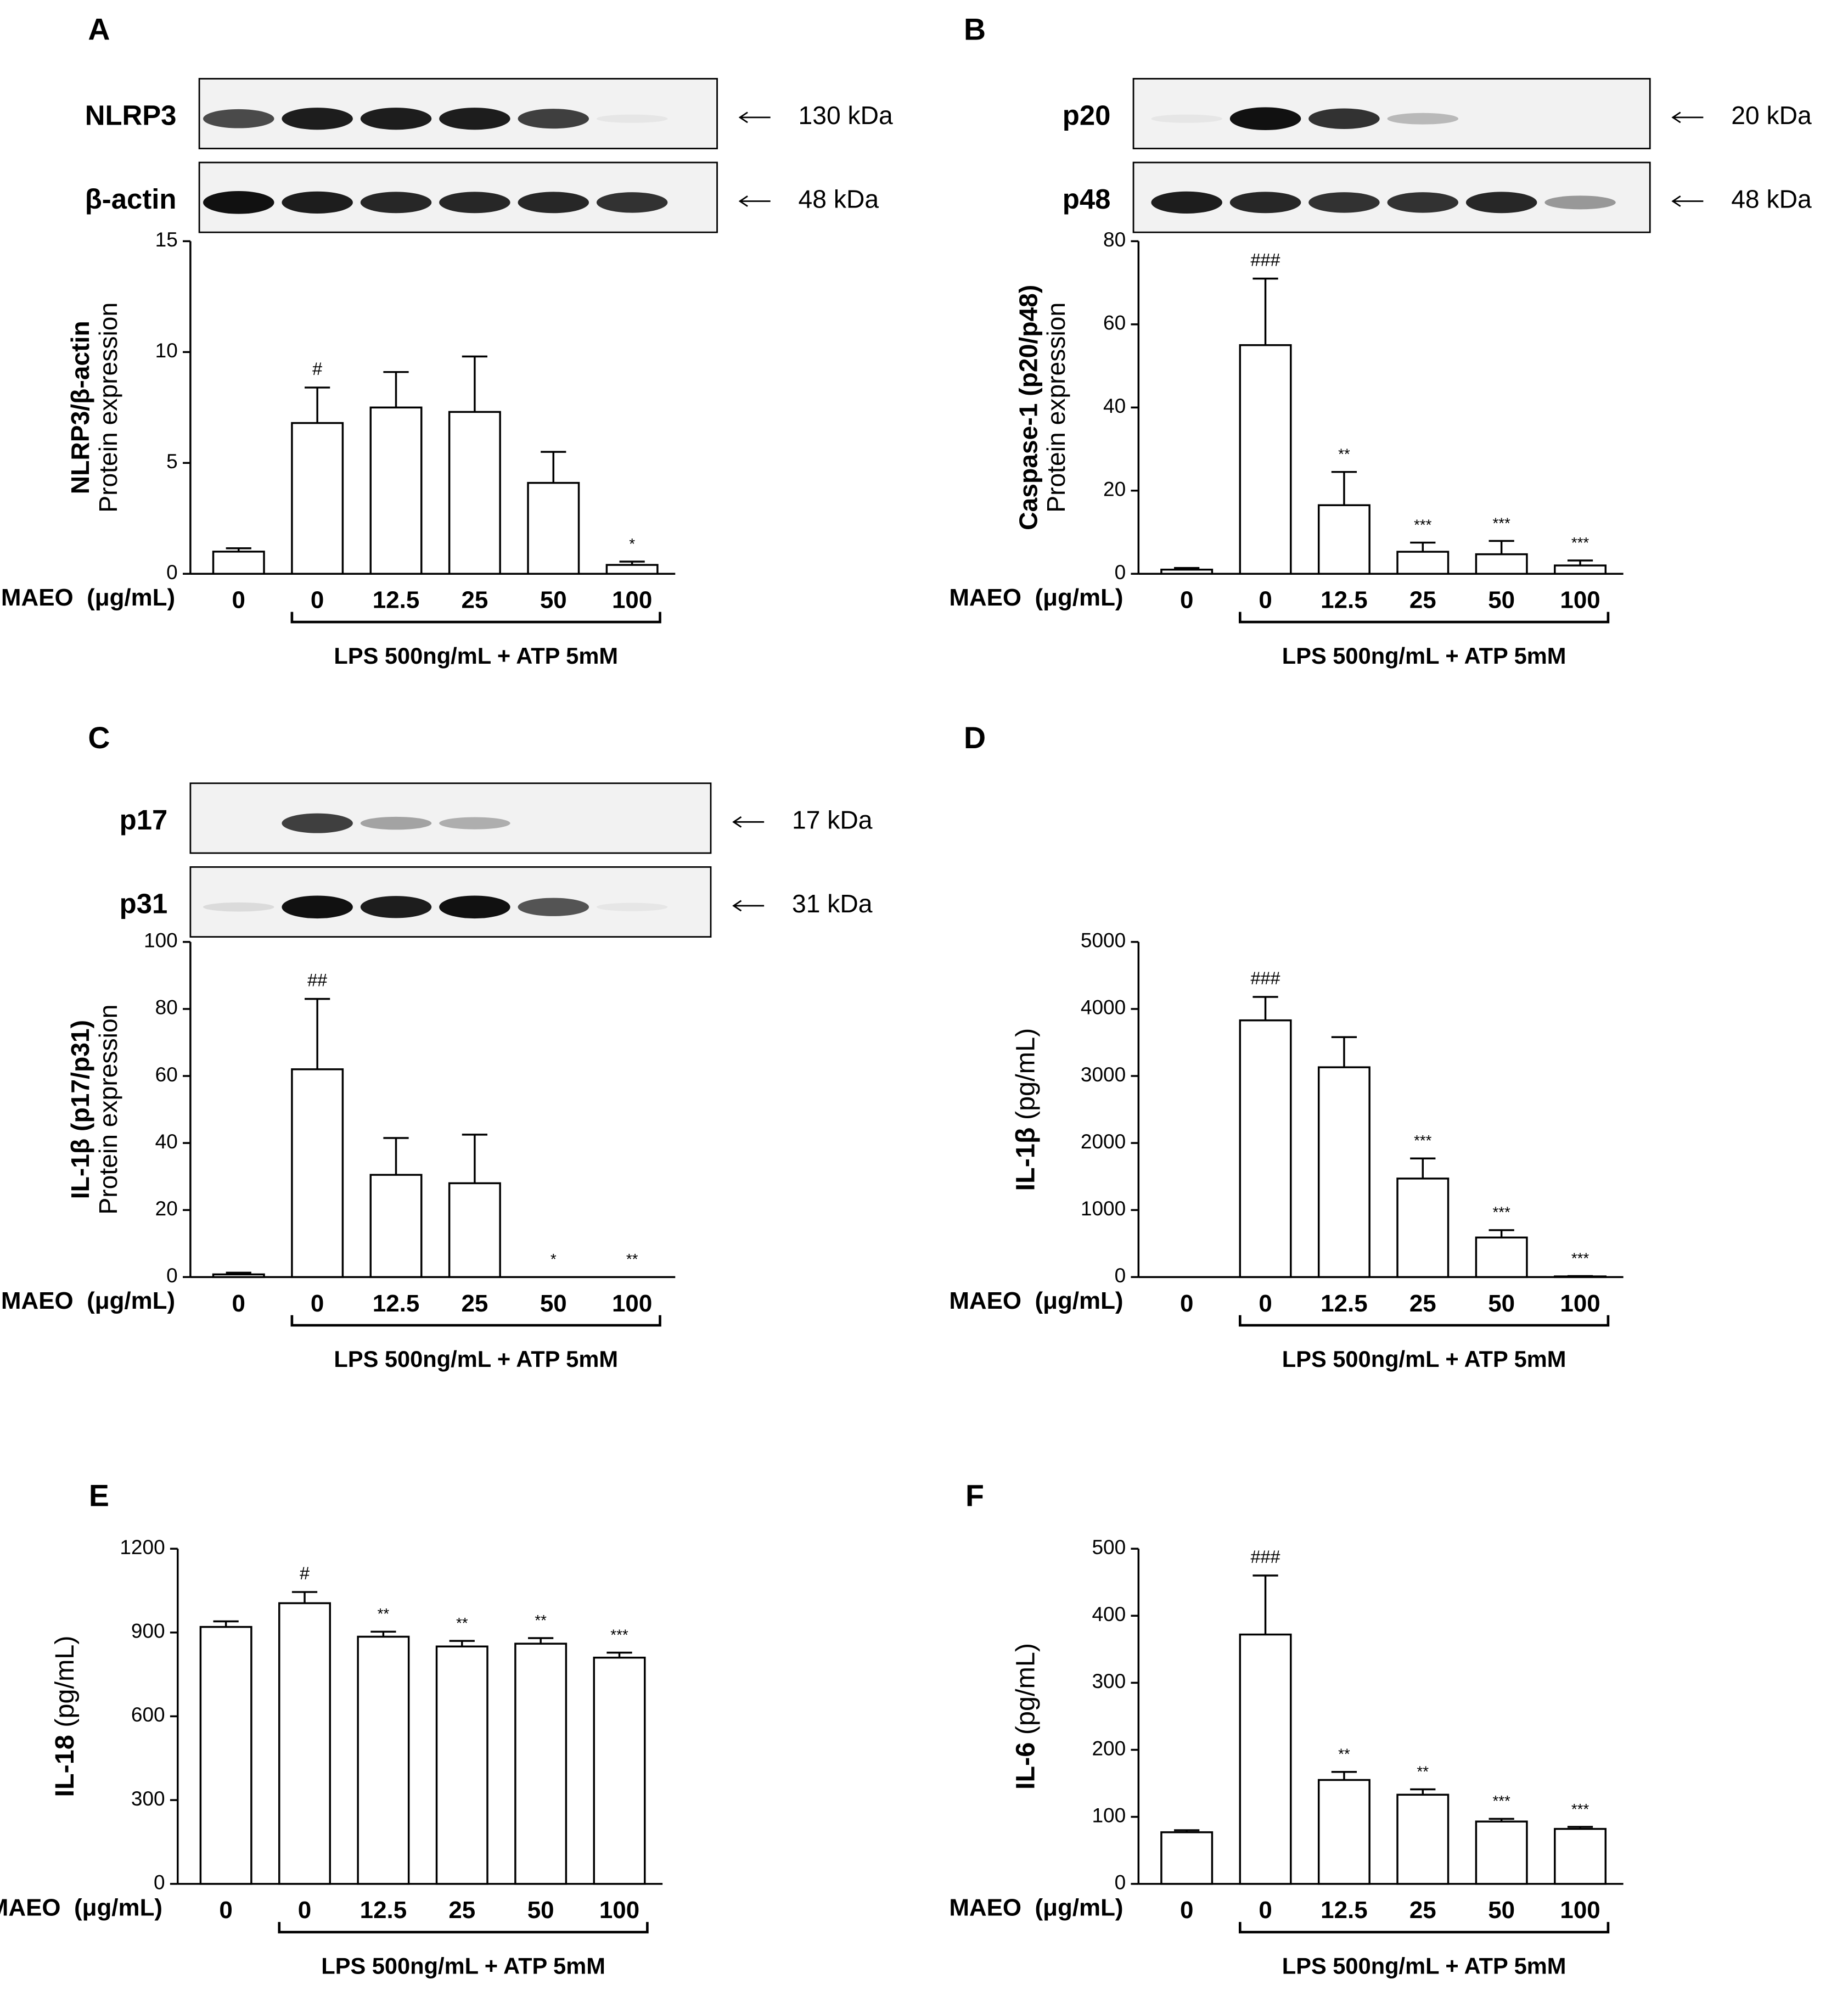 This screenshot has height=2007, width=1848. I want to click on significance: ##, so click(317, 981).